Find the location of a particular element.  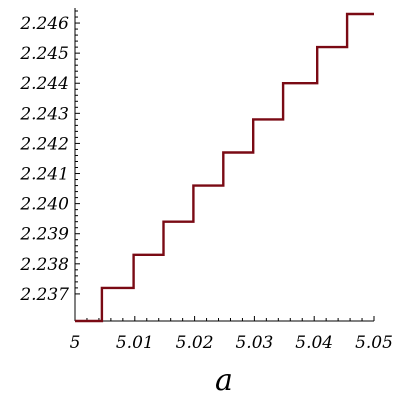

x-axis-title: a is located at coordinates (224, 380).